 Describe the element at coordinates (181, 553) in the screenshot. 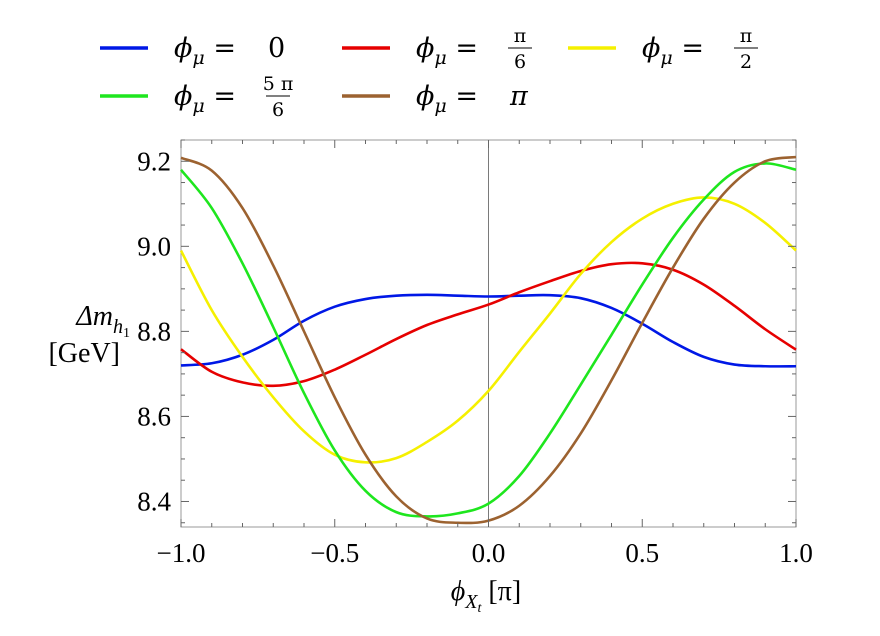

I see `x-tick-label: −1.0` at that location.